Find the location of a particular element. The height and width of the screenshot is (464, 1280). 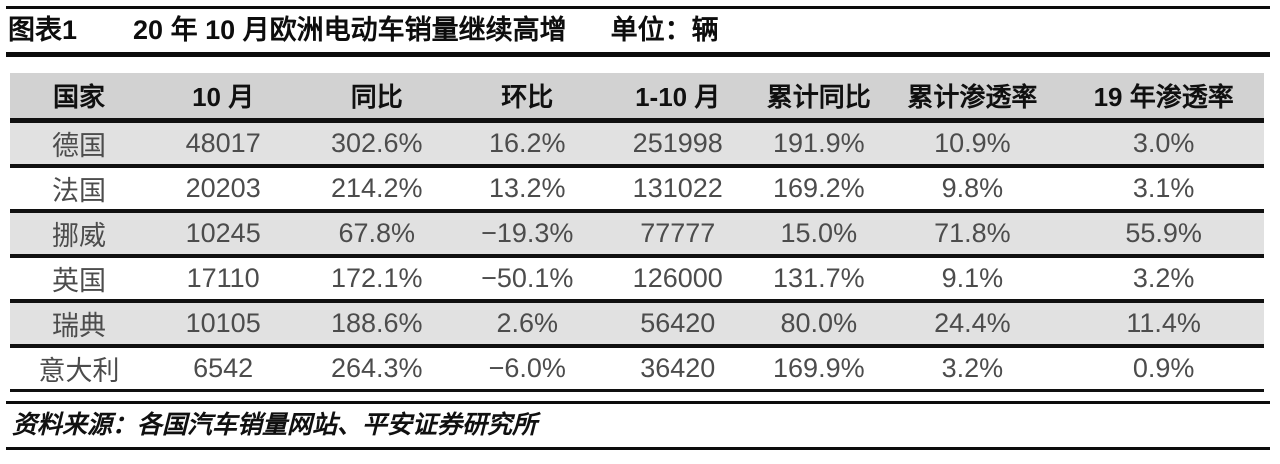

column-header-2019-penetration: 19 年渗透率 is located at coordinates (1163, 97).